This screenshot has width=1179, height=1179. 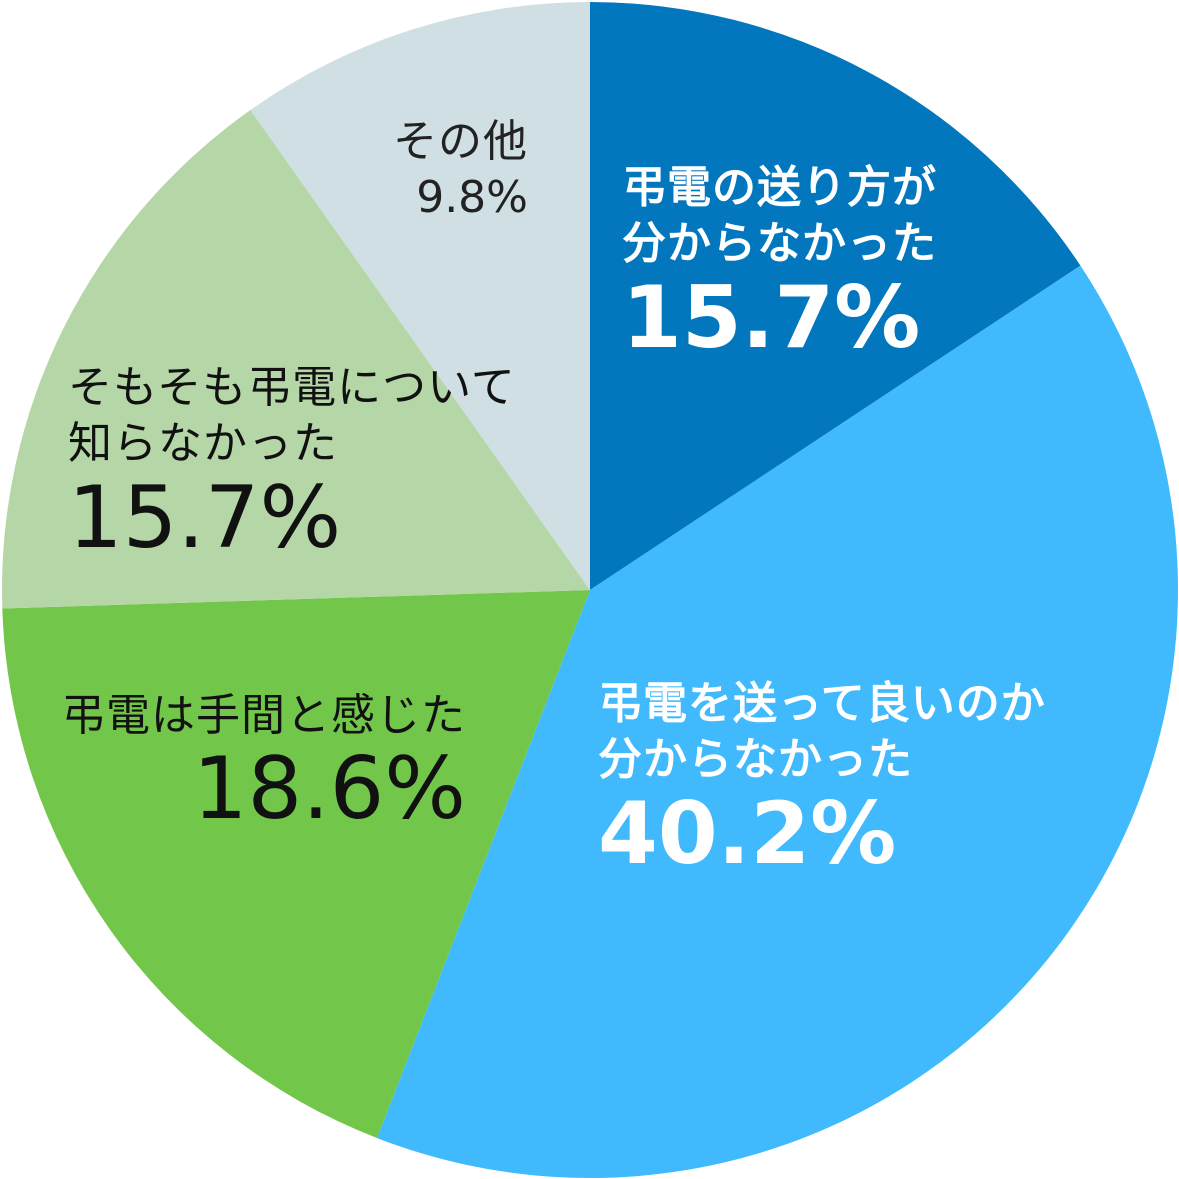 I want to click on slice-category-line: 弔電は手間と感じた, so click(x=263, y=715).